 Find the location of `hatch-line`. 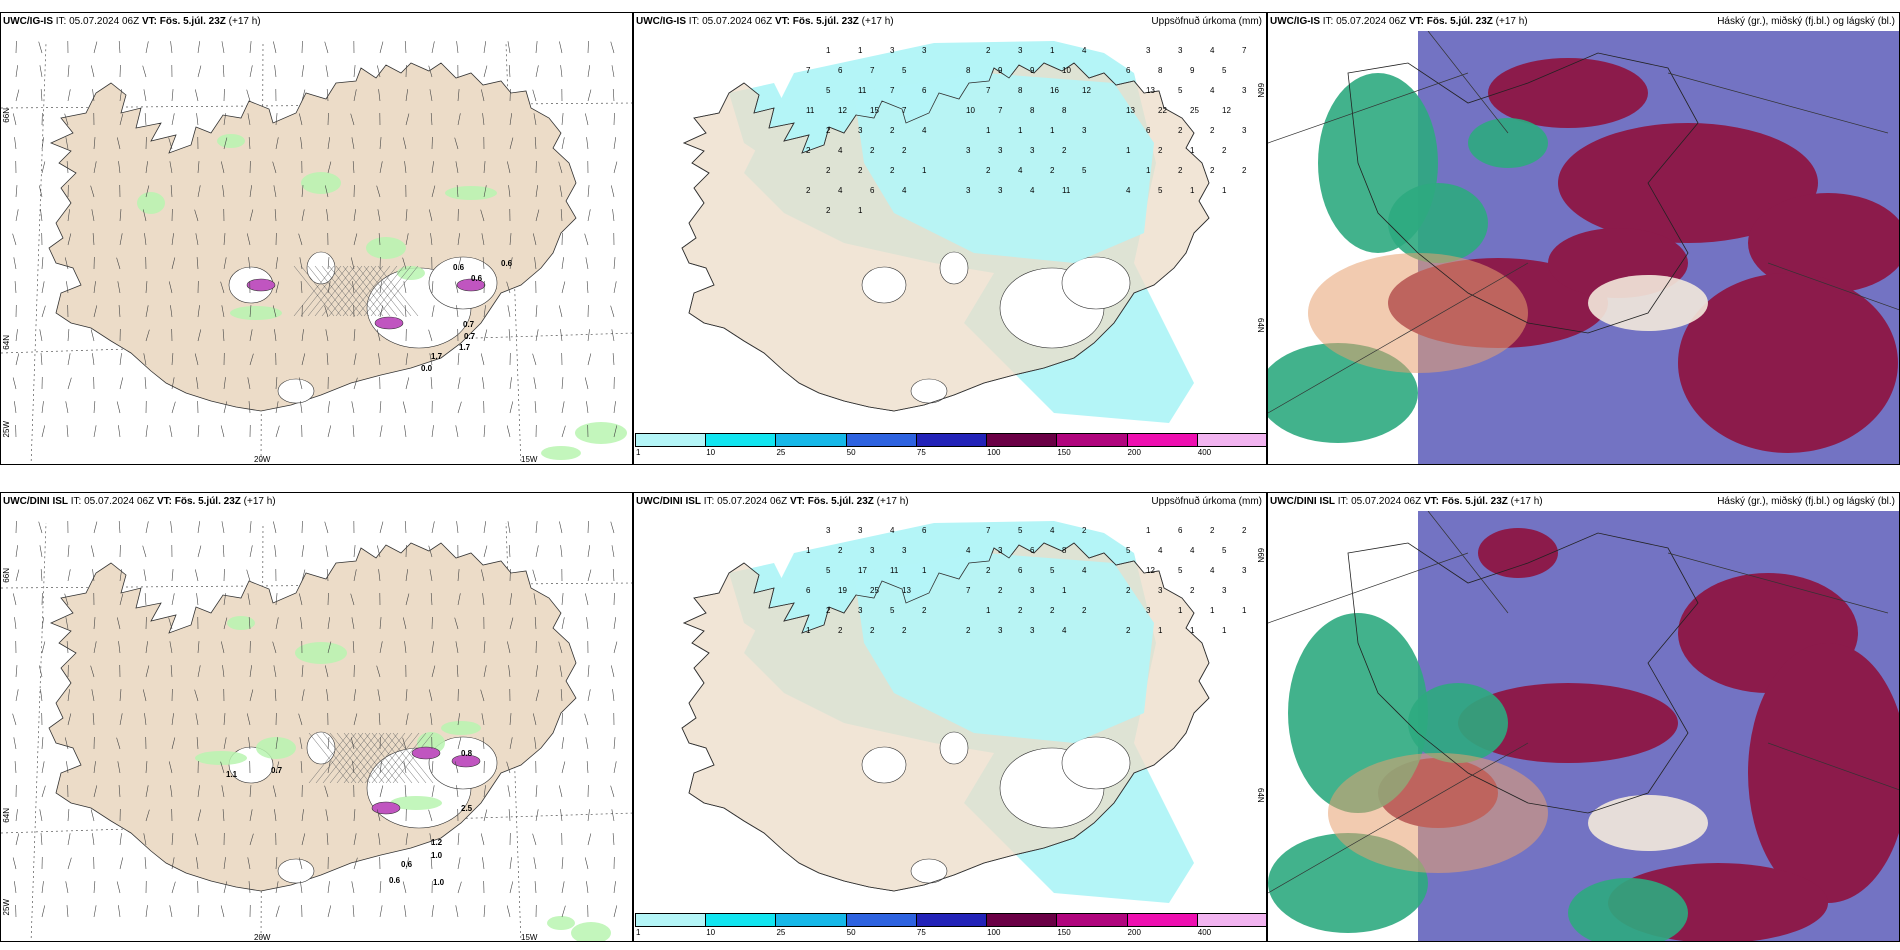

hatch-line is located at coordinates (314, 291).